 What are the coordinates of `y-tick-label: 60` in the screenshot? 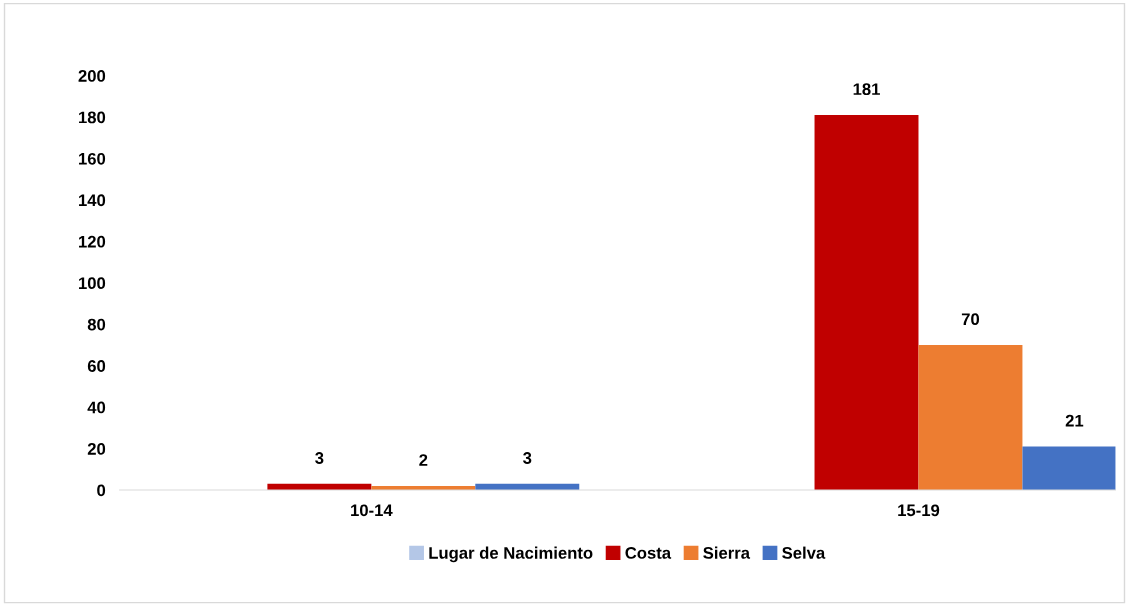 It's located at (96, 366).